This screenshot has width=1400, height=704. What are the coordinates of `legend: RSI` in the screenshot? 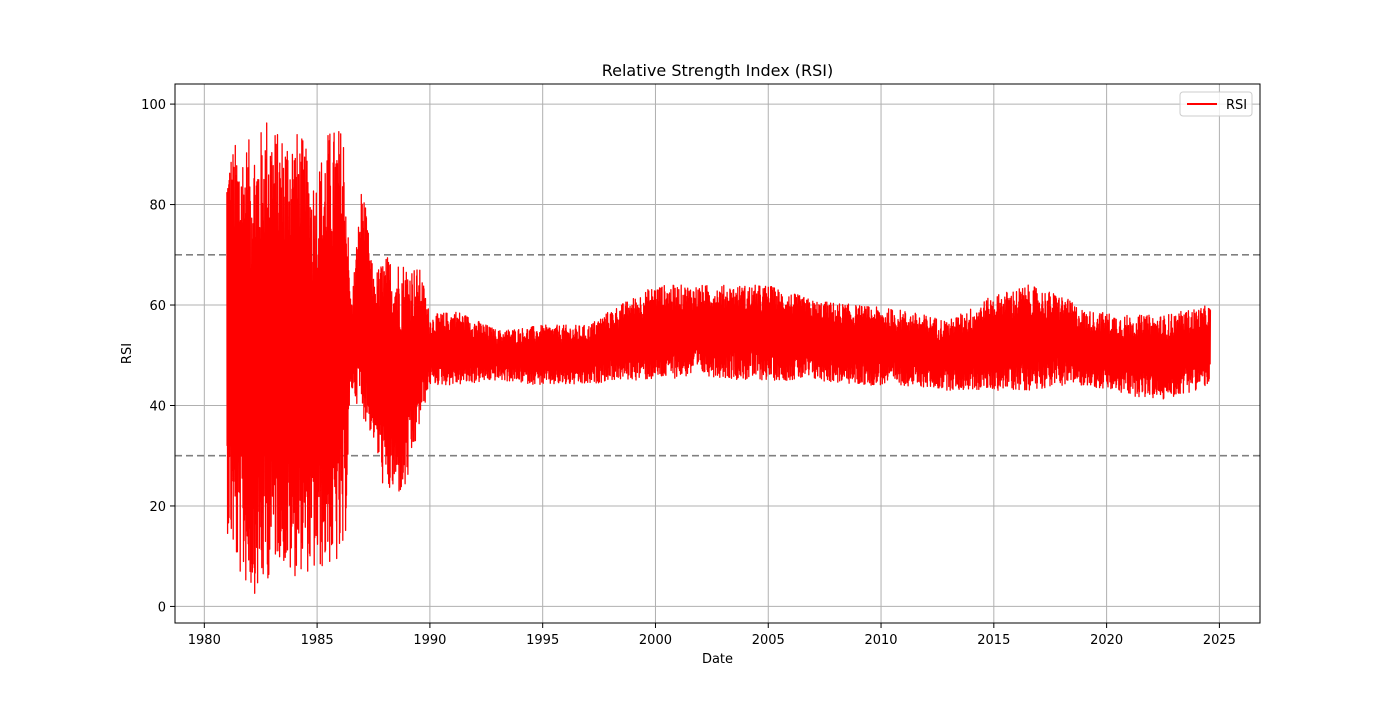 It's located at (1216, 104).